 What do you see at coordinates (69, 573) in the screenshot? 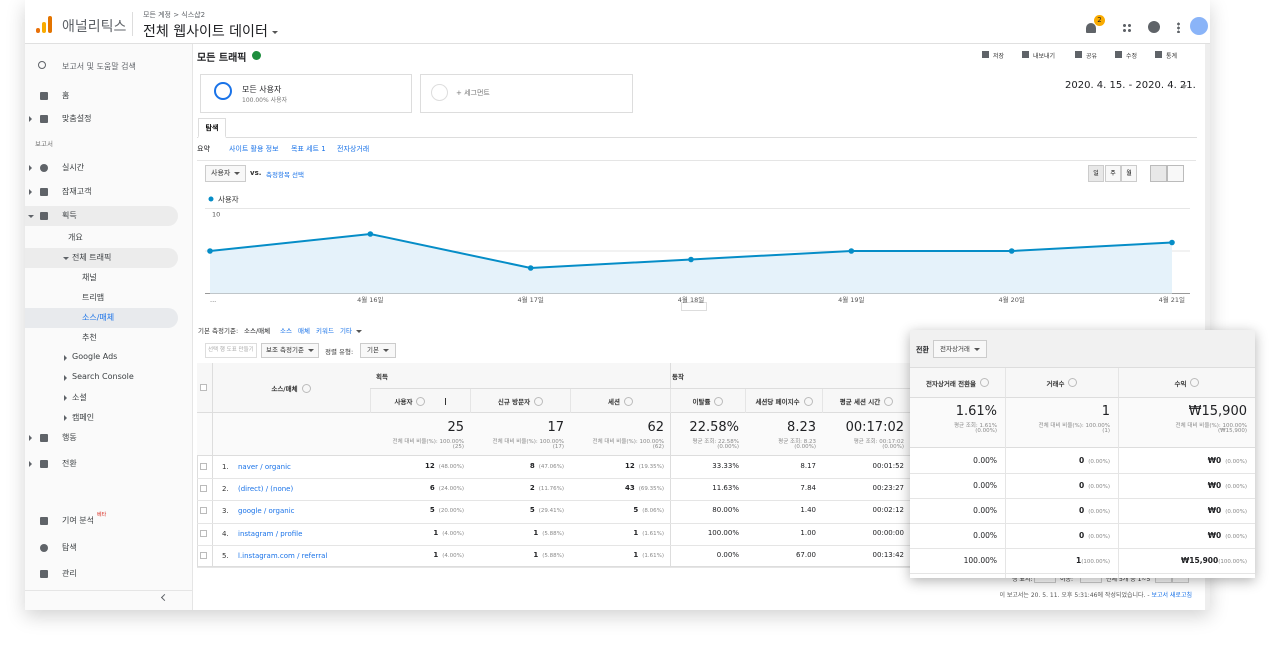
I see `nav-item: 관리` at bounding box center [69, 573].